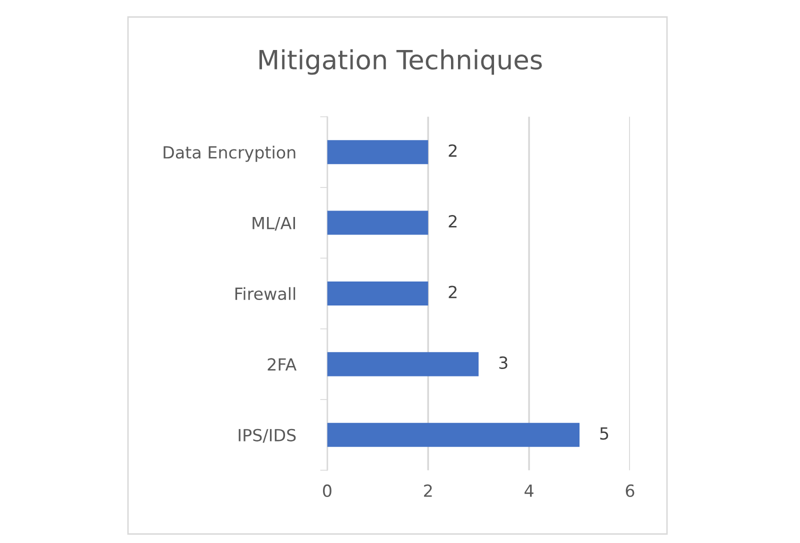 The width and height of the screenshot is (800, 543). I want to click on y-tick-label: ML/AI, so click(274, 223).